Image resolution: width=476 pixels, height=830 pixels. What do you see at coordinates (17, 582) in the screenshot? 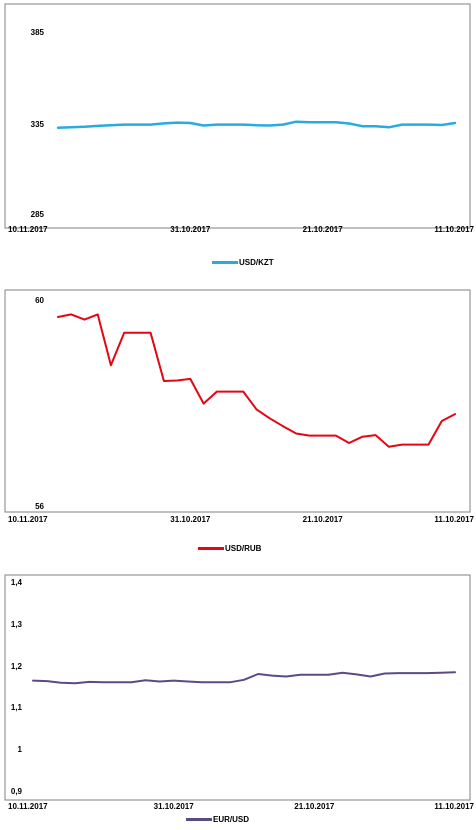
I see `y-tick-label: 1,4` at bounding box center [17, 582].